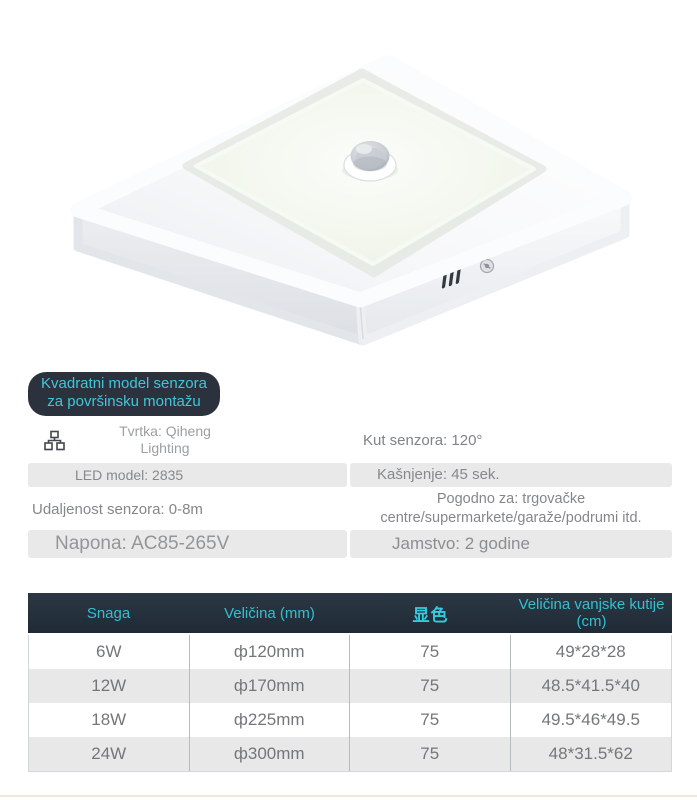  What do you see at coordinates (511, 475) in the screenshot?
I see `spec-delay: Kašnjenje: 45 sek.` at bounding box center [511, 475].